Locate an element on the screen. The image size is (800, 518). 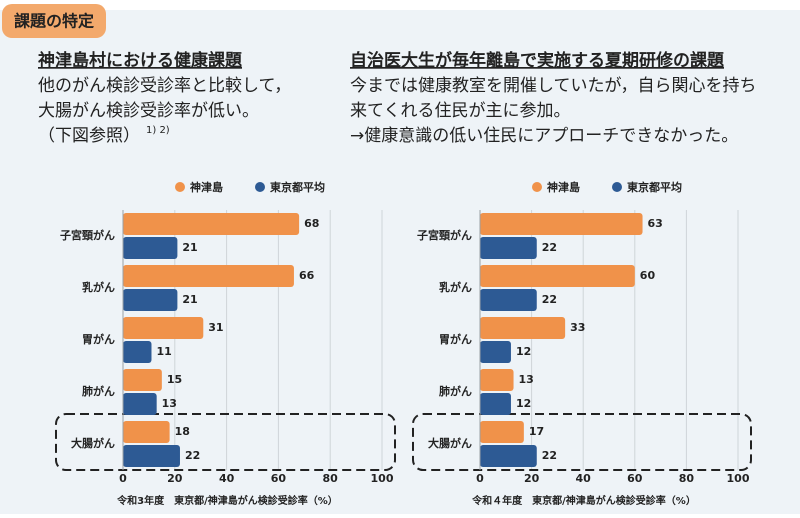
x-axis-label: 令和3年度 東京都/神津島がん検診受診率（%） is located at coordinates (227, 500).